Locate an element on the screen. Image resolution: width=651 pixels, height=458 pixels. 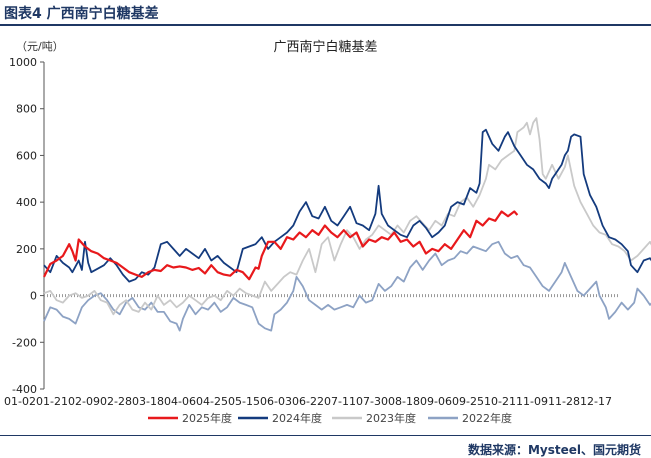
x-tick-label: 01-21 is located at coordinates (52, 401).